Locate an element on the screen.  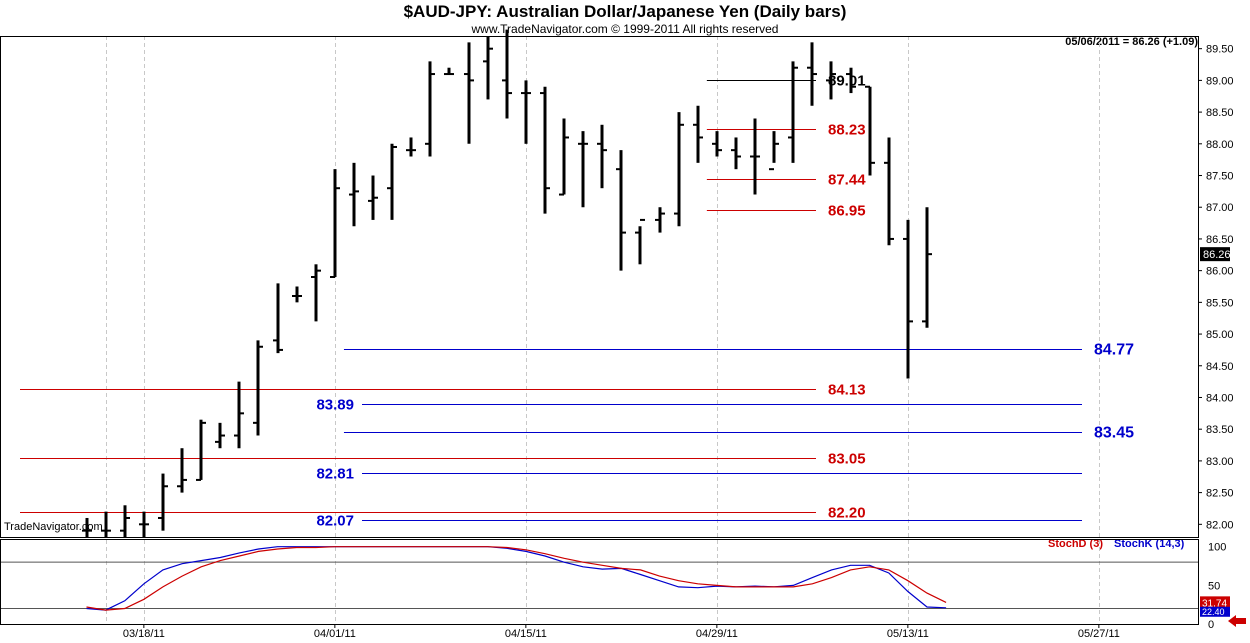
legend-stoch-k: StochK (14,3) is located at coordinates (1149, 544).